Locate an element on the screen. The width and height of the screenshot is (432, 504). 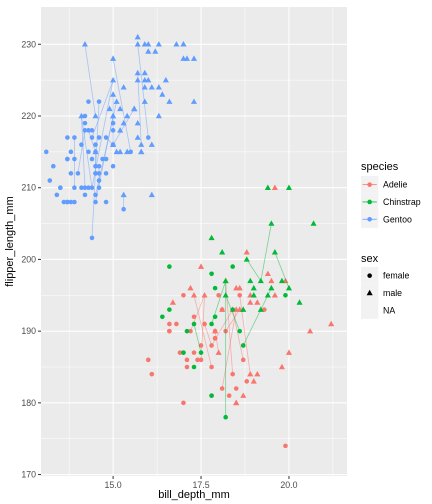
legend-key-gentoo is located at coordinates (370, 219).